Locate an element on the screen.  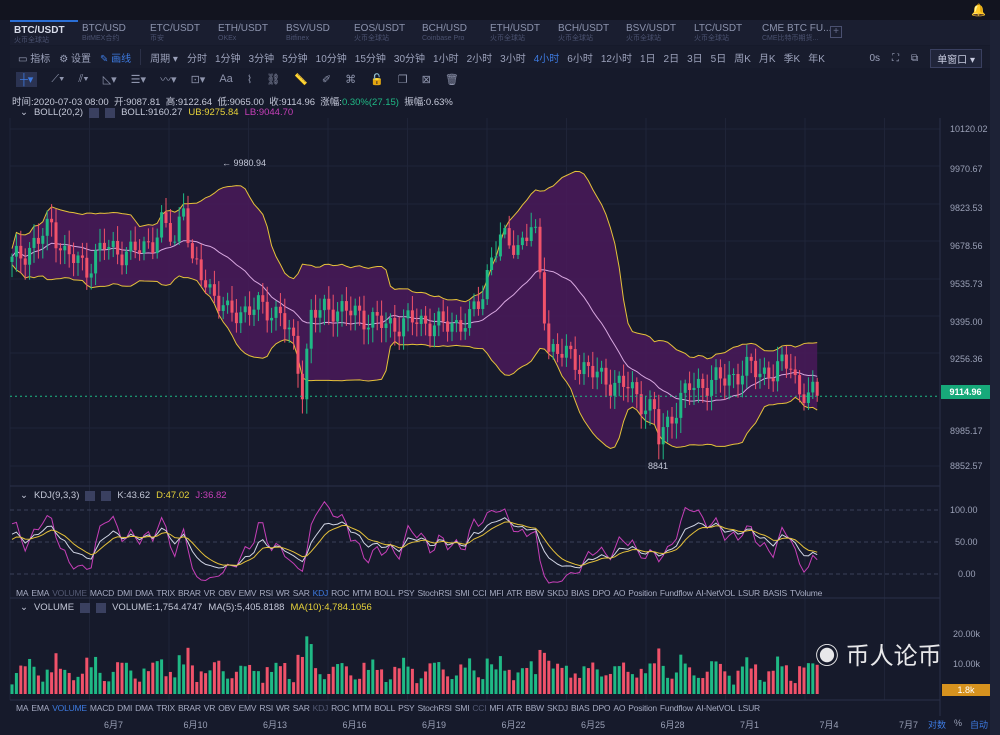
period-option: 1分钟 is located at coordinates (227, 59).